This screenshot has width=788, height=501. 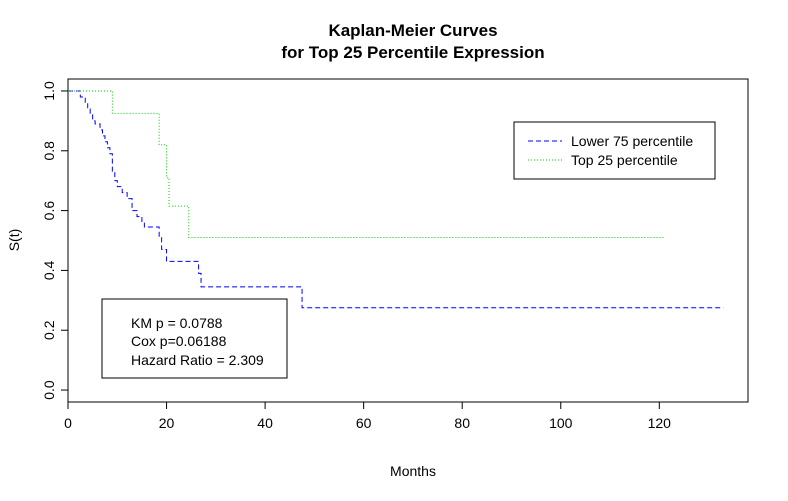 I want to click on x-tick-label: 40, so click(x=265, y=423).